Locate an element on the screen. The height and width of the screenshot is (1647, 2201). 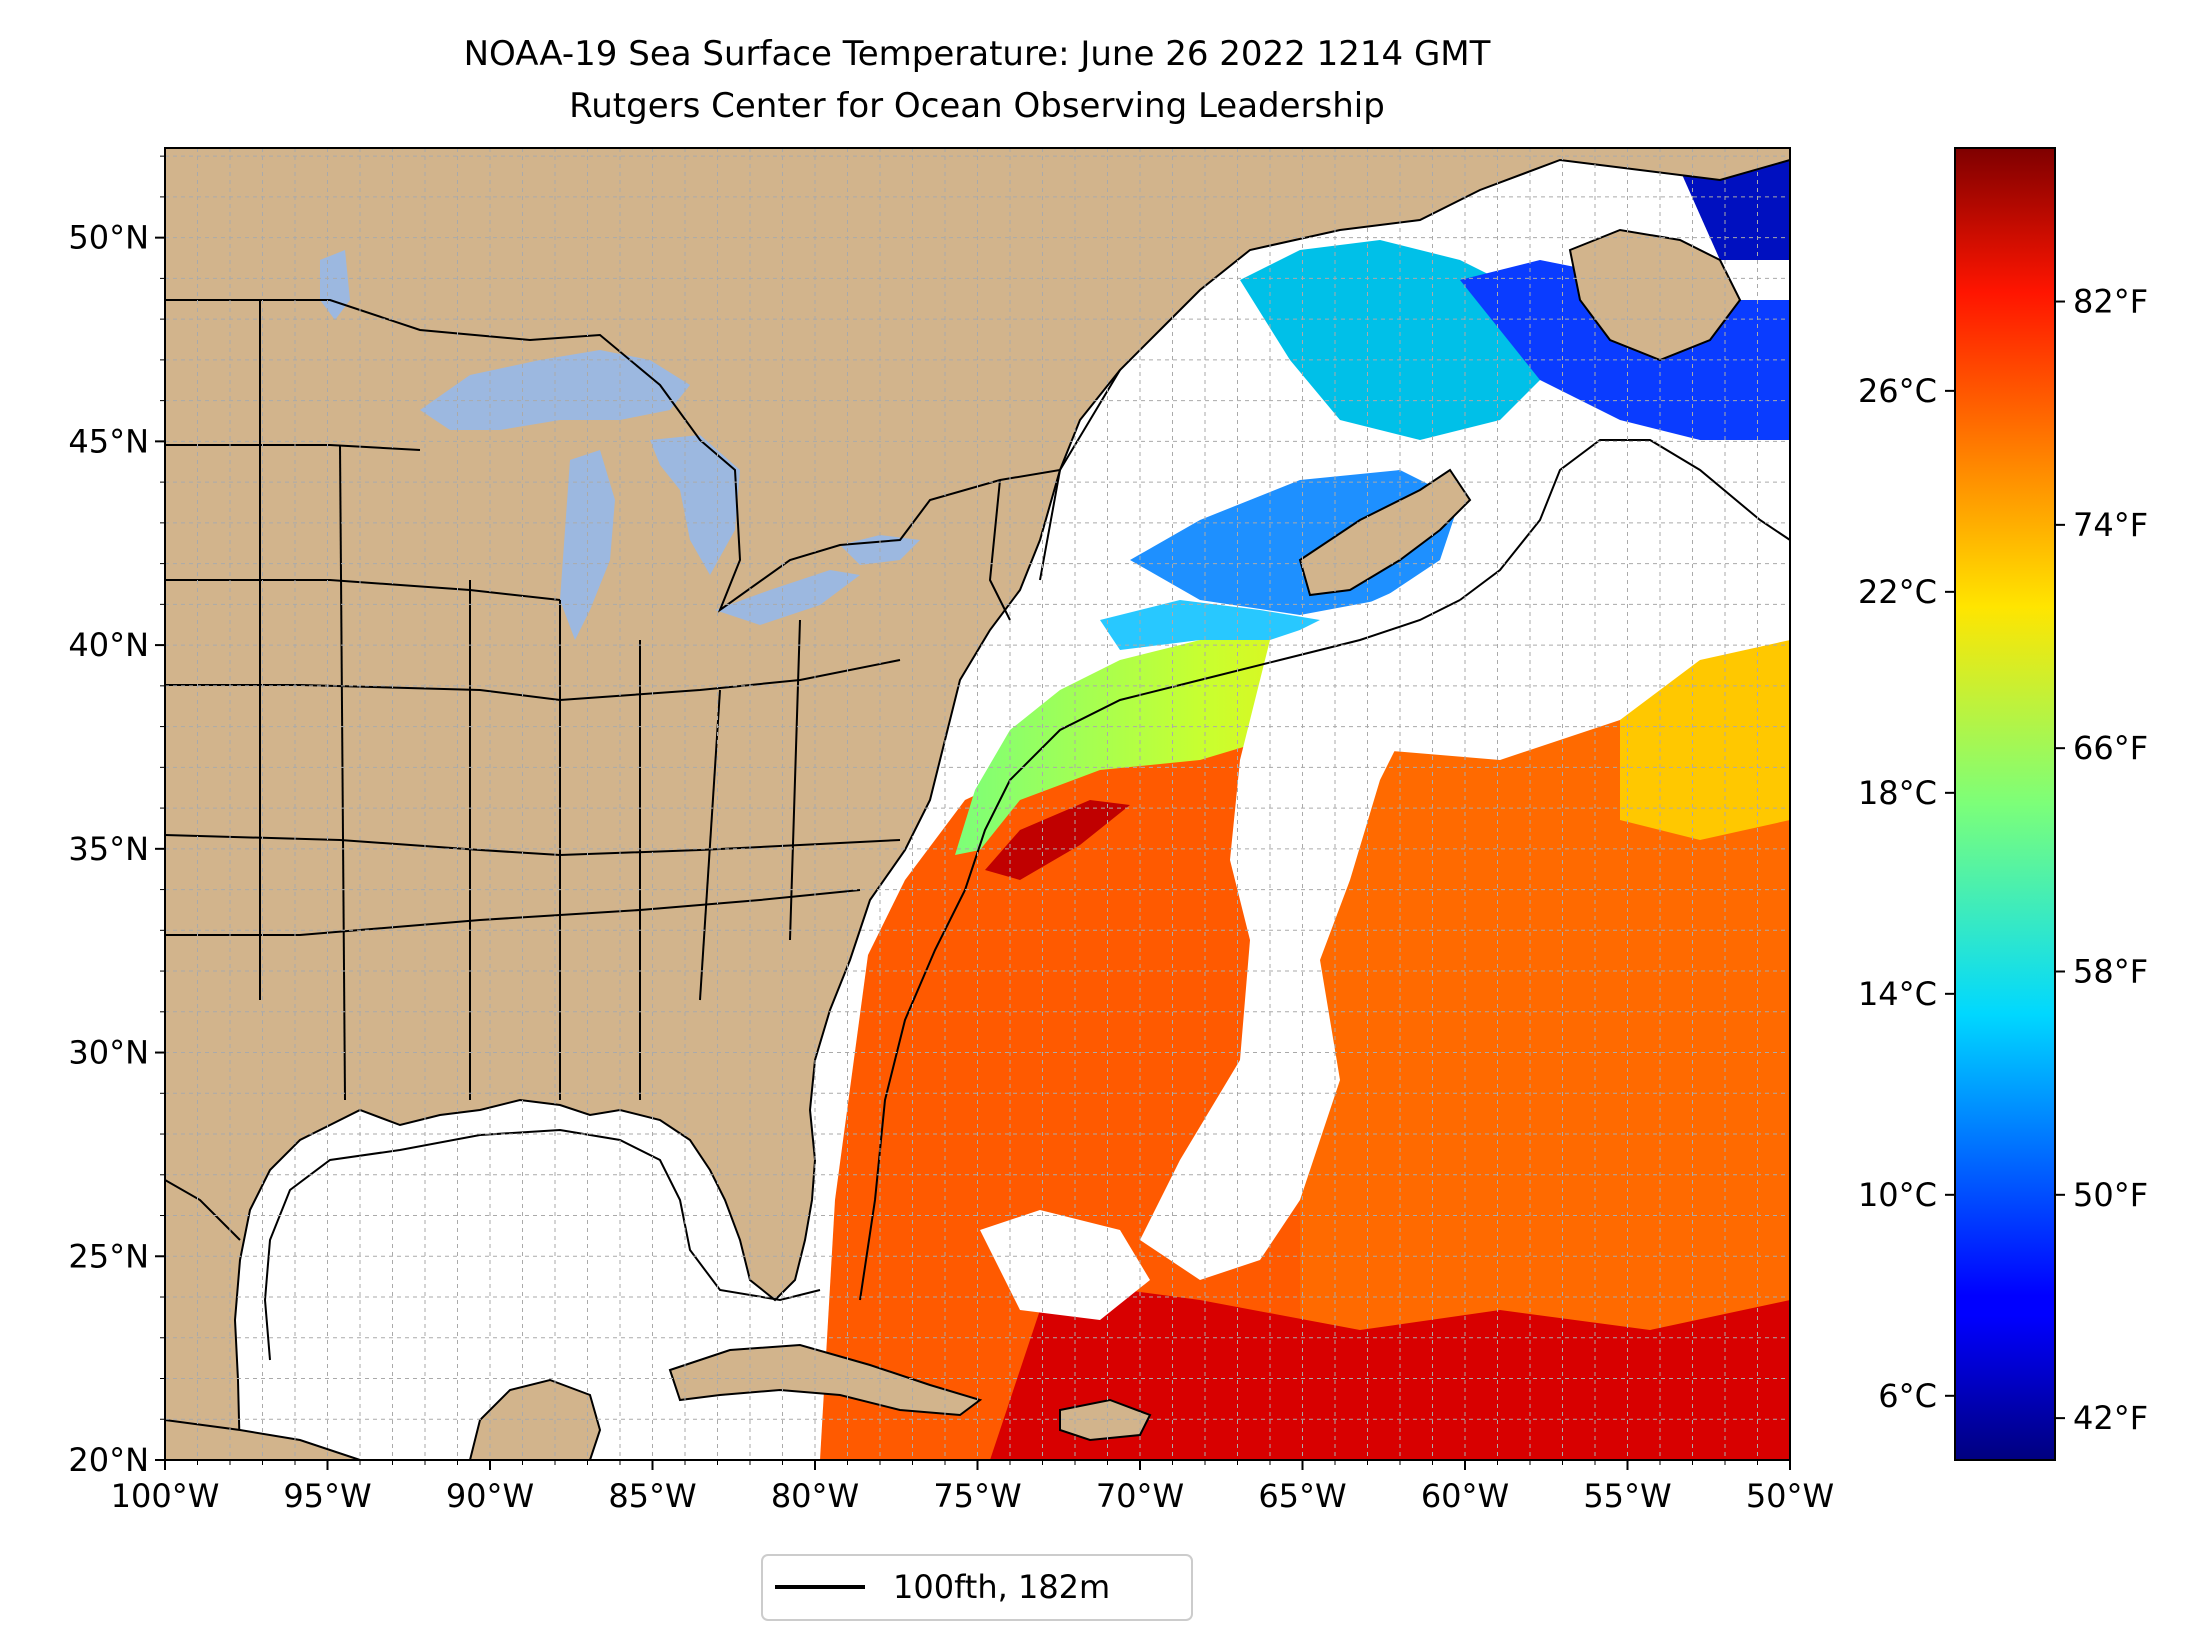
latitude-tick-label: 40°N is located at coordinates (108, 645).